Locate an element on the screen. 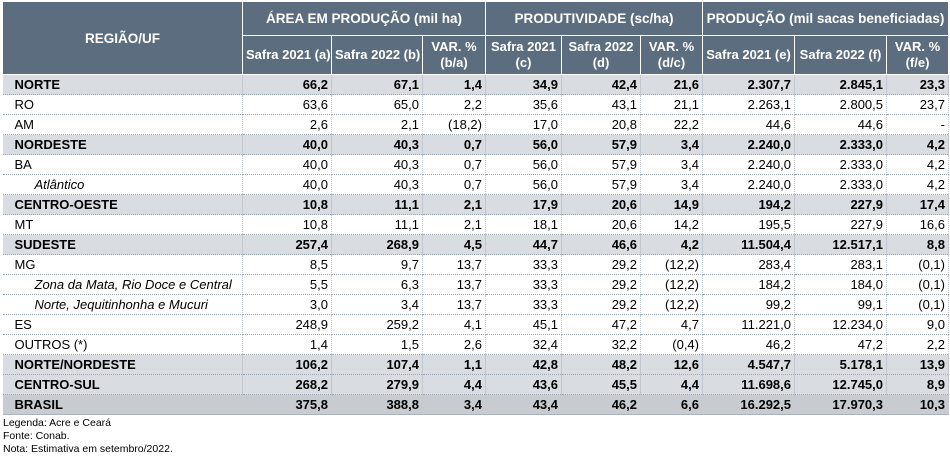  table-cell: 107,4 is located at coordinates (377, 364).